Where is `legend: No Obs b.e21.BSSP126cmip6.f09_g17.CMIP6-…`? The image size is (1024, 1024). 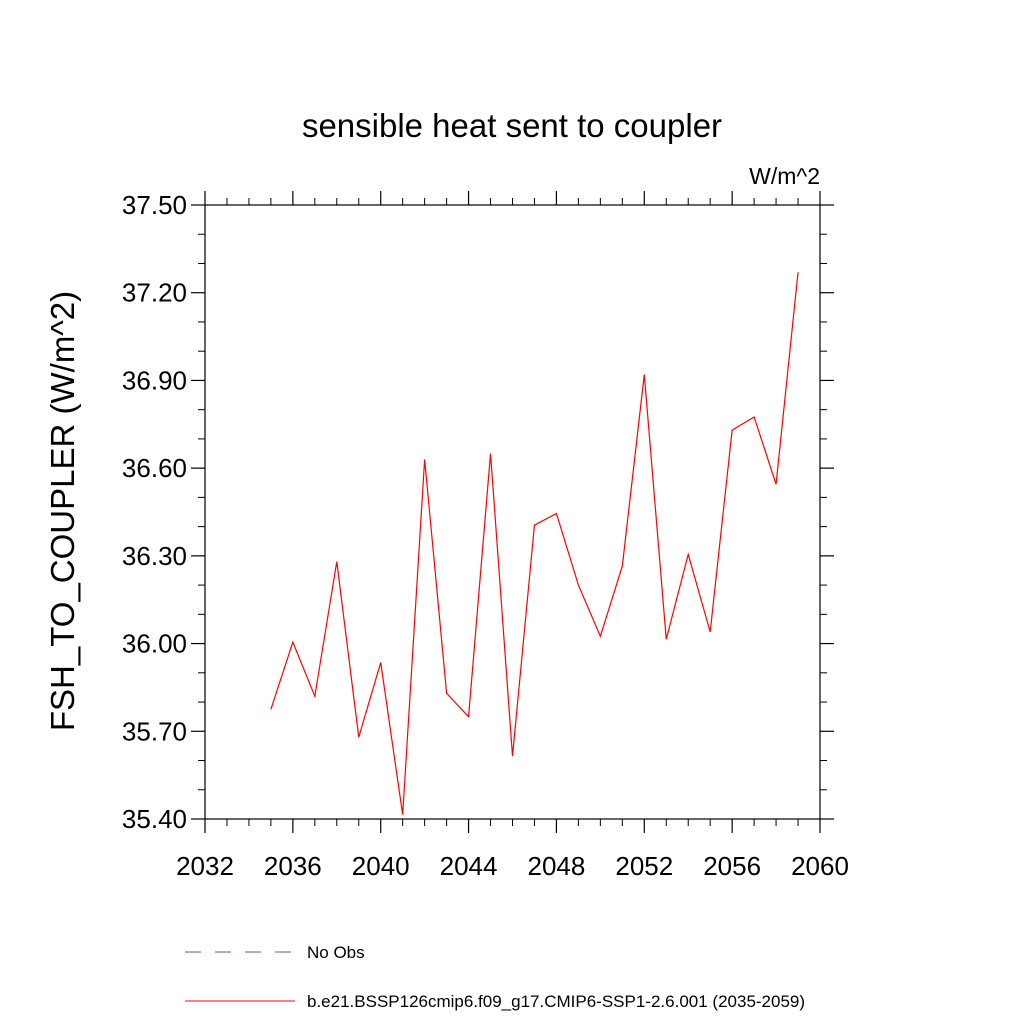
legend: No Obs b.e21.BSSP126cmip6.f09_g17.CMIP6-… is located at coordinates (495, 977).